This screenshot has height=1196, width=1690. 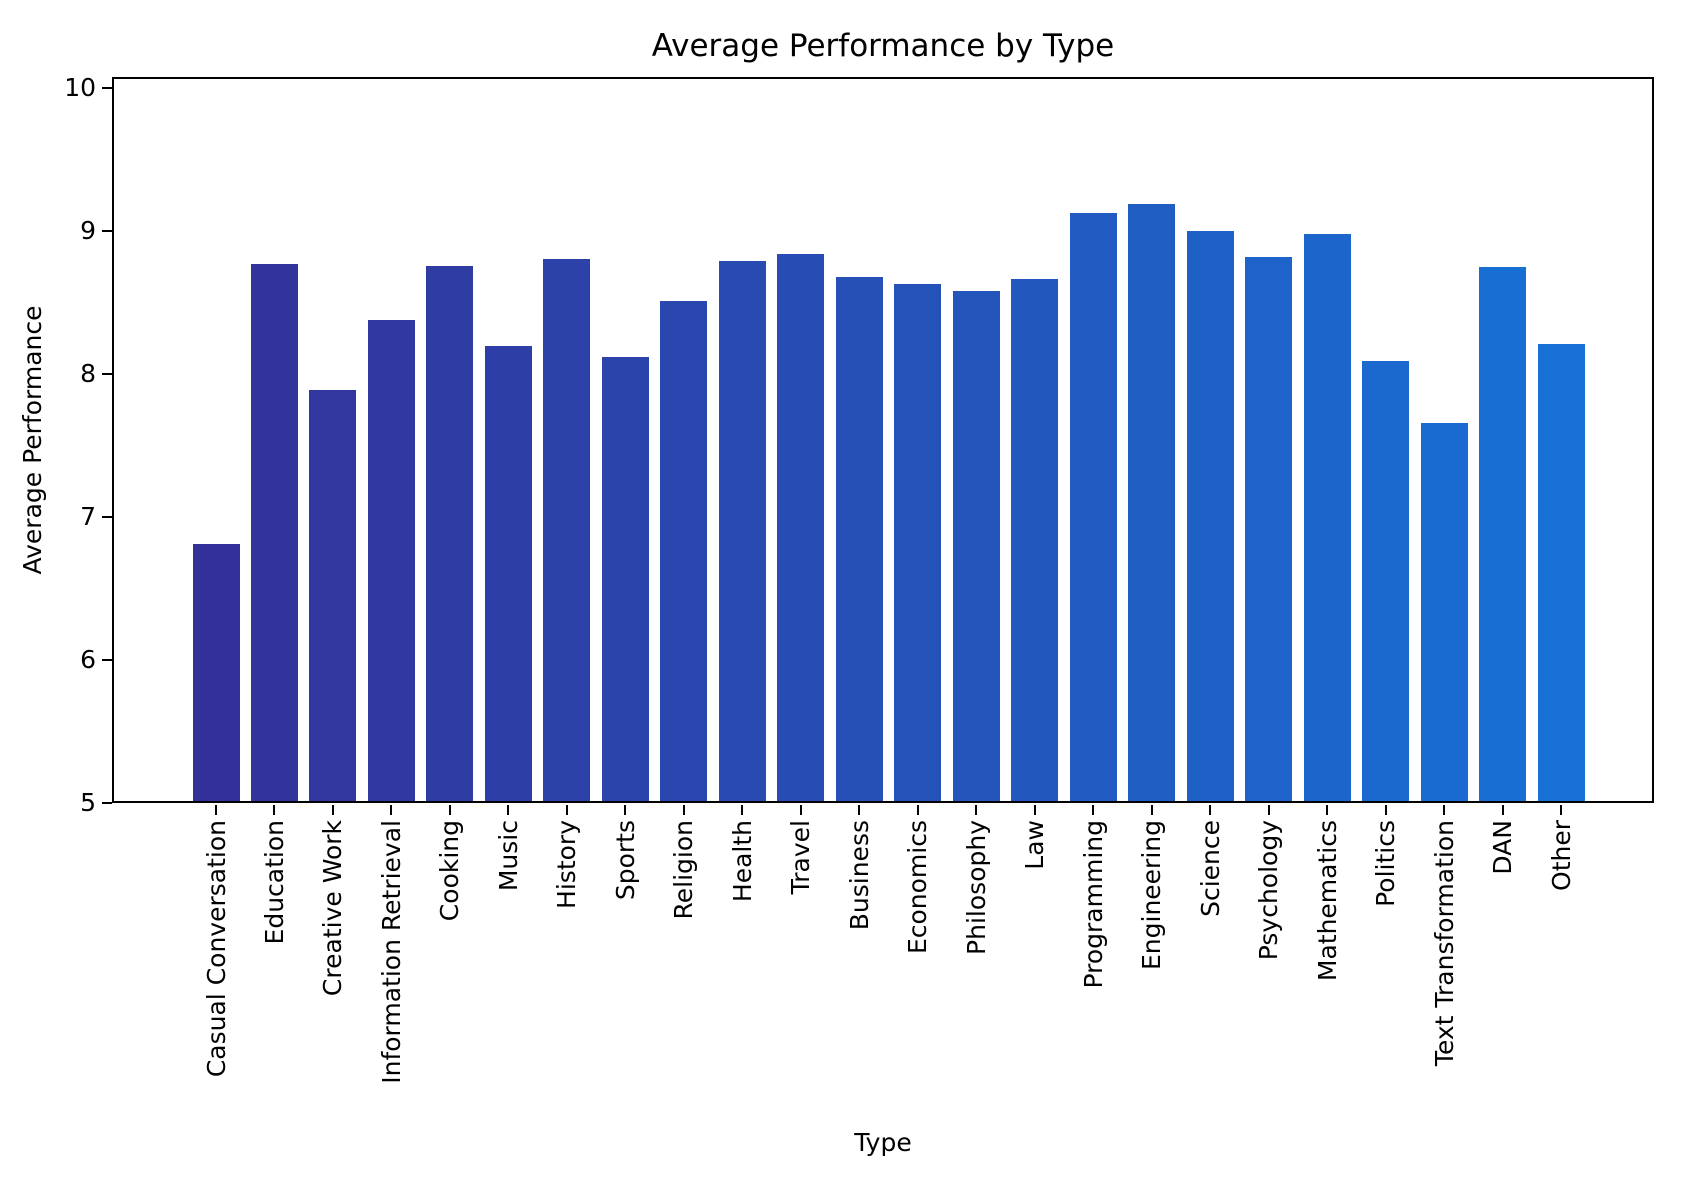 What do you see at coordinates (508, 856) in the screenshot?
I see `x-tick-label: Music` at bounding box center [508, 856].